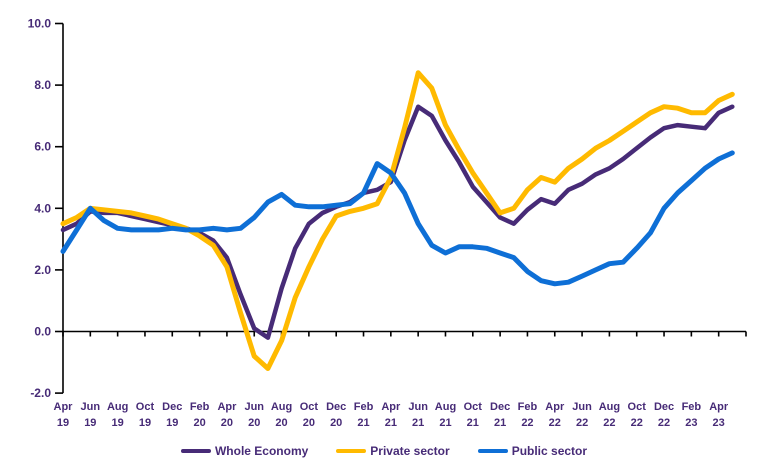 The image size is (768, 471). Describe the element at coordinates (42, 270) in the screenshot. I see `y-tick-label: 2.0` at that location.